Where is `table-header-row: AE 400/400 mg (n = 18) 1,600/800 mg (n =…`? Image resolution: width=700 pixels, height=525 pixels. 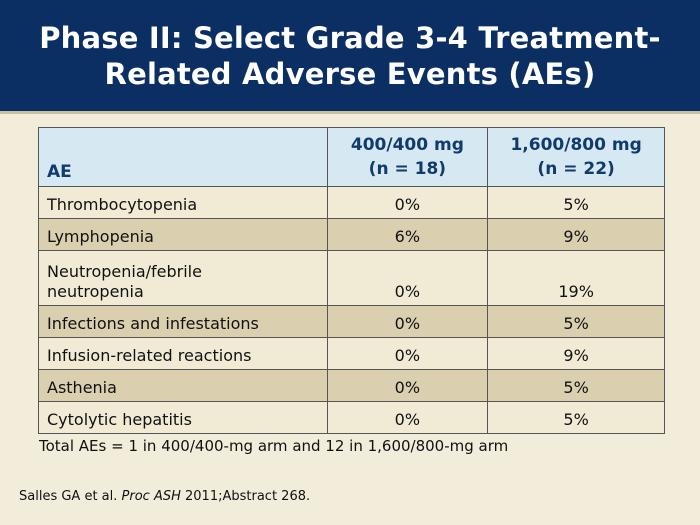
table-header-row: AE 400/400 mg (n = 18) 1,600/800 mg (n =… is located at coordinates (351, 157).